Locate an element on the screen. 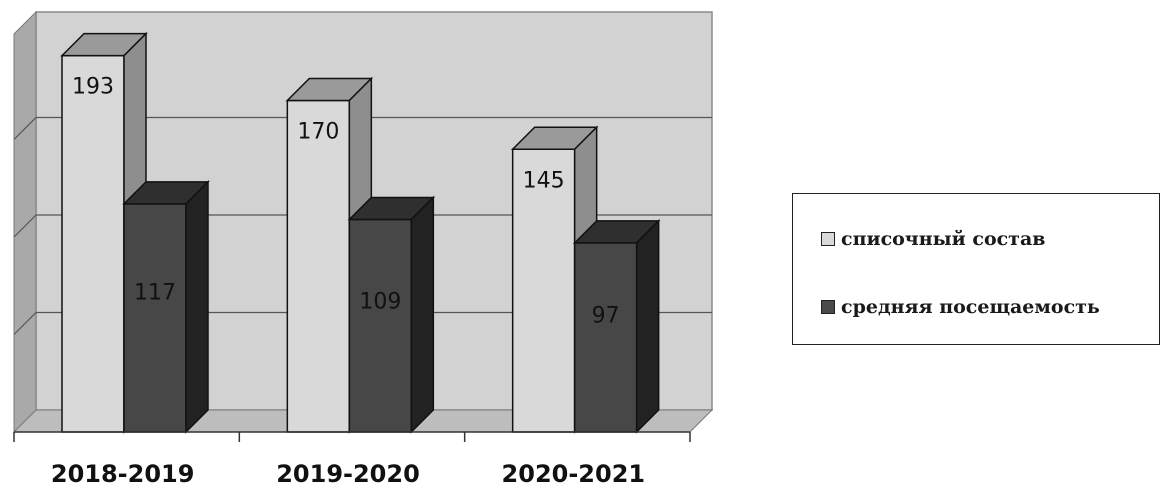 The height and width of the screenshot is (493, 1164). data-label-2-2018-2019: 117 is located at coordinates (155, 293).